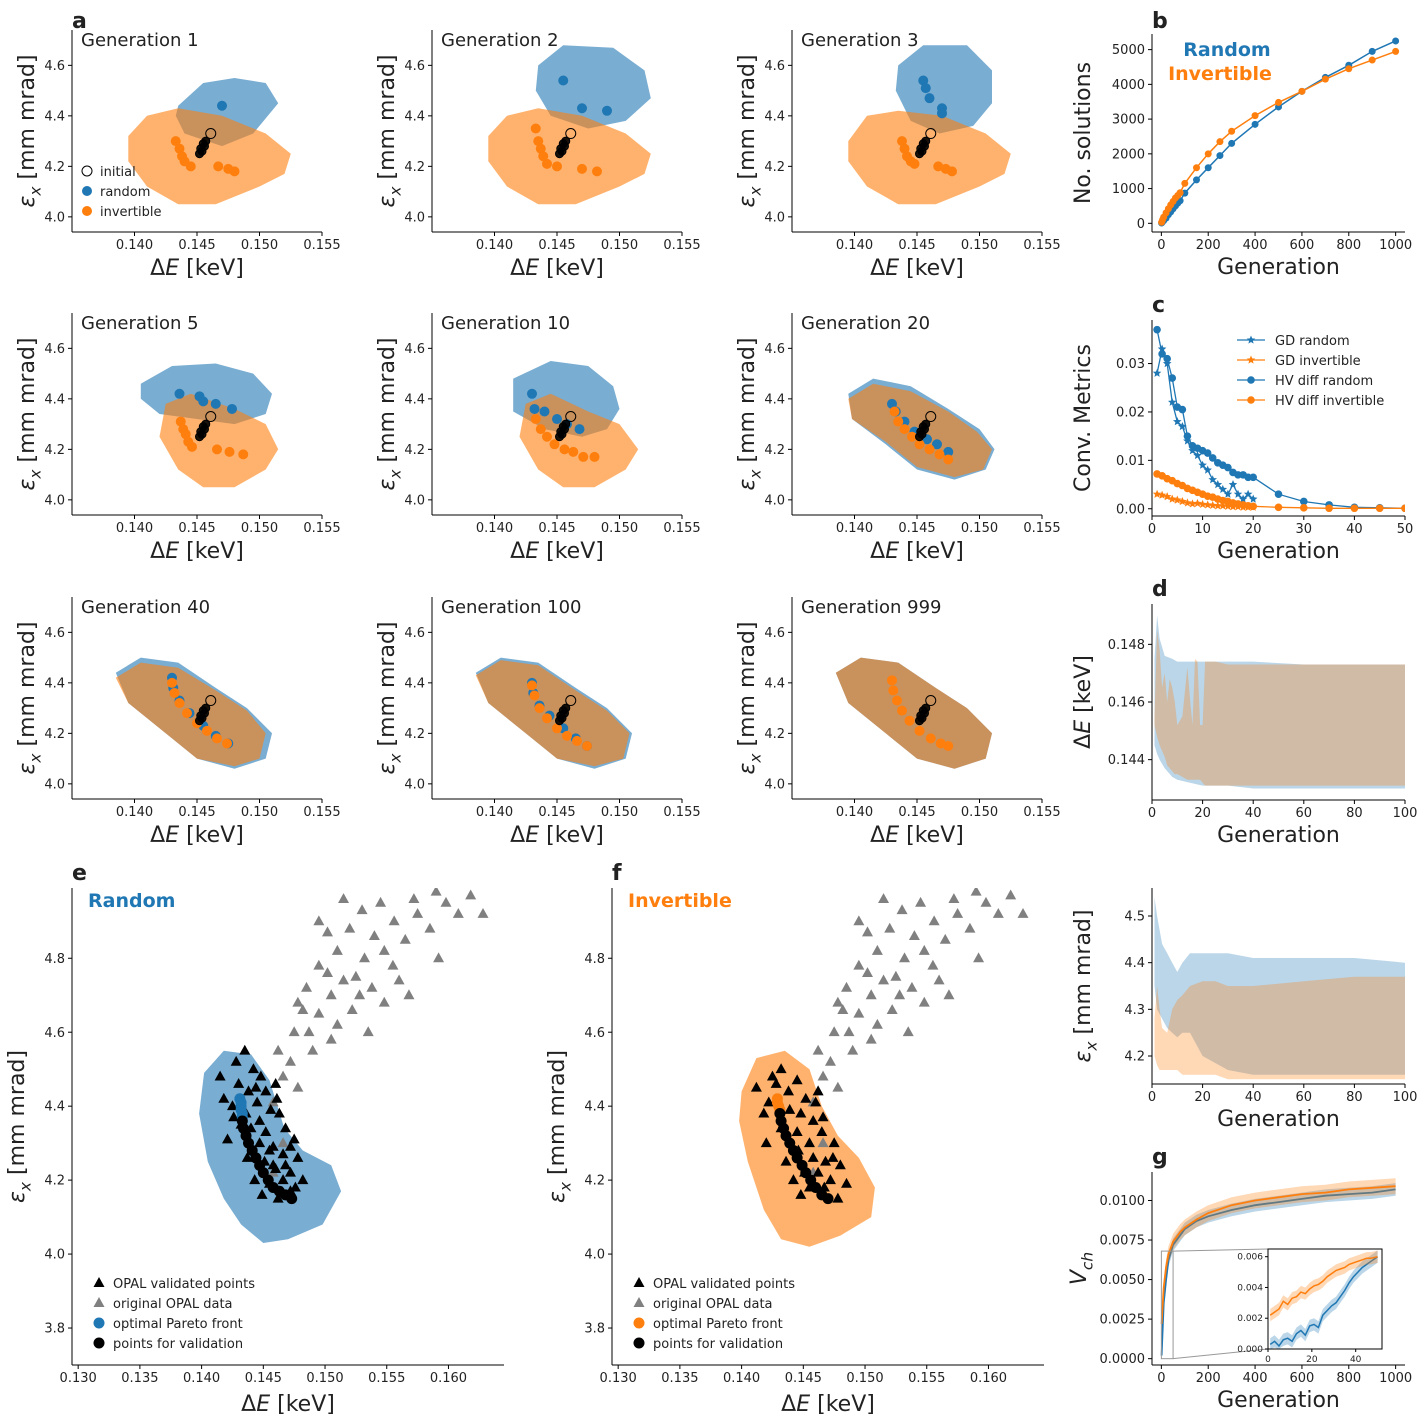  I want to click on legend-label: points for validation, so click(178, 1344).